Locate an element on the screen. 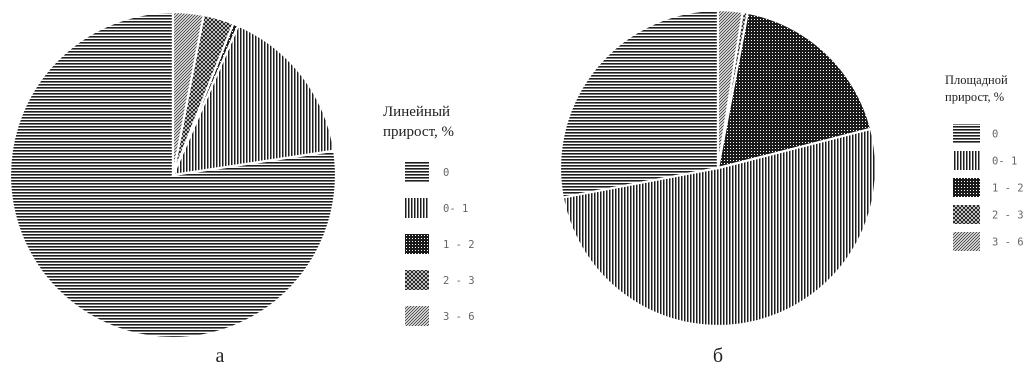  legend-a-label-4: 3 - 6 is located at coordinates (459, 317).